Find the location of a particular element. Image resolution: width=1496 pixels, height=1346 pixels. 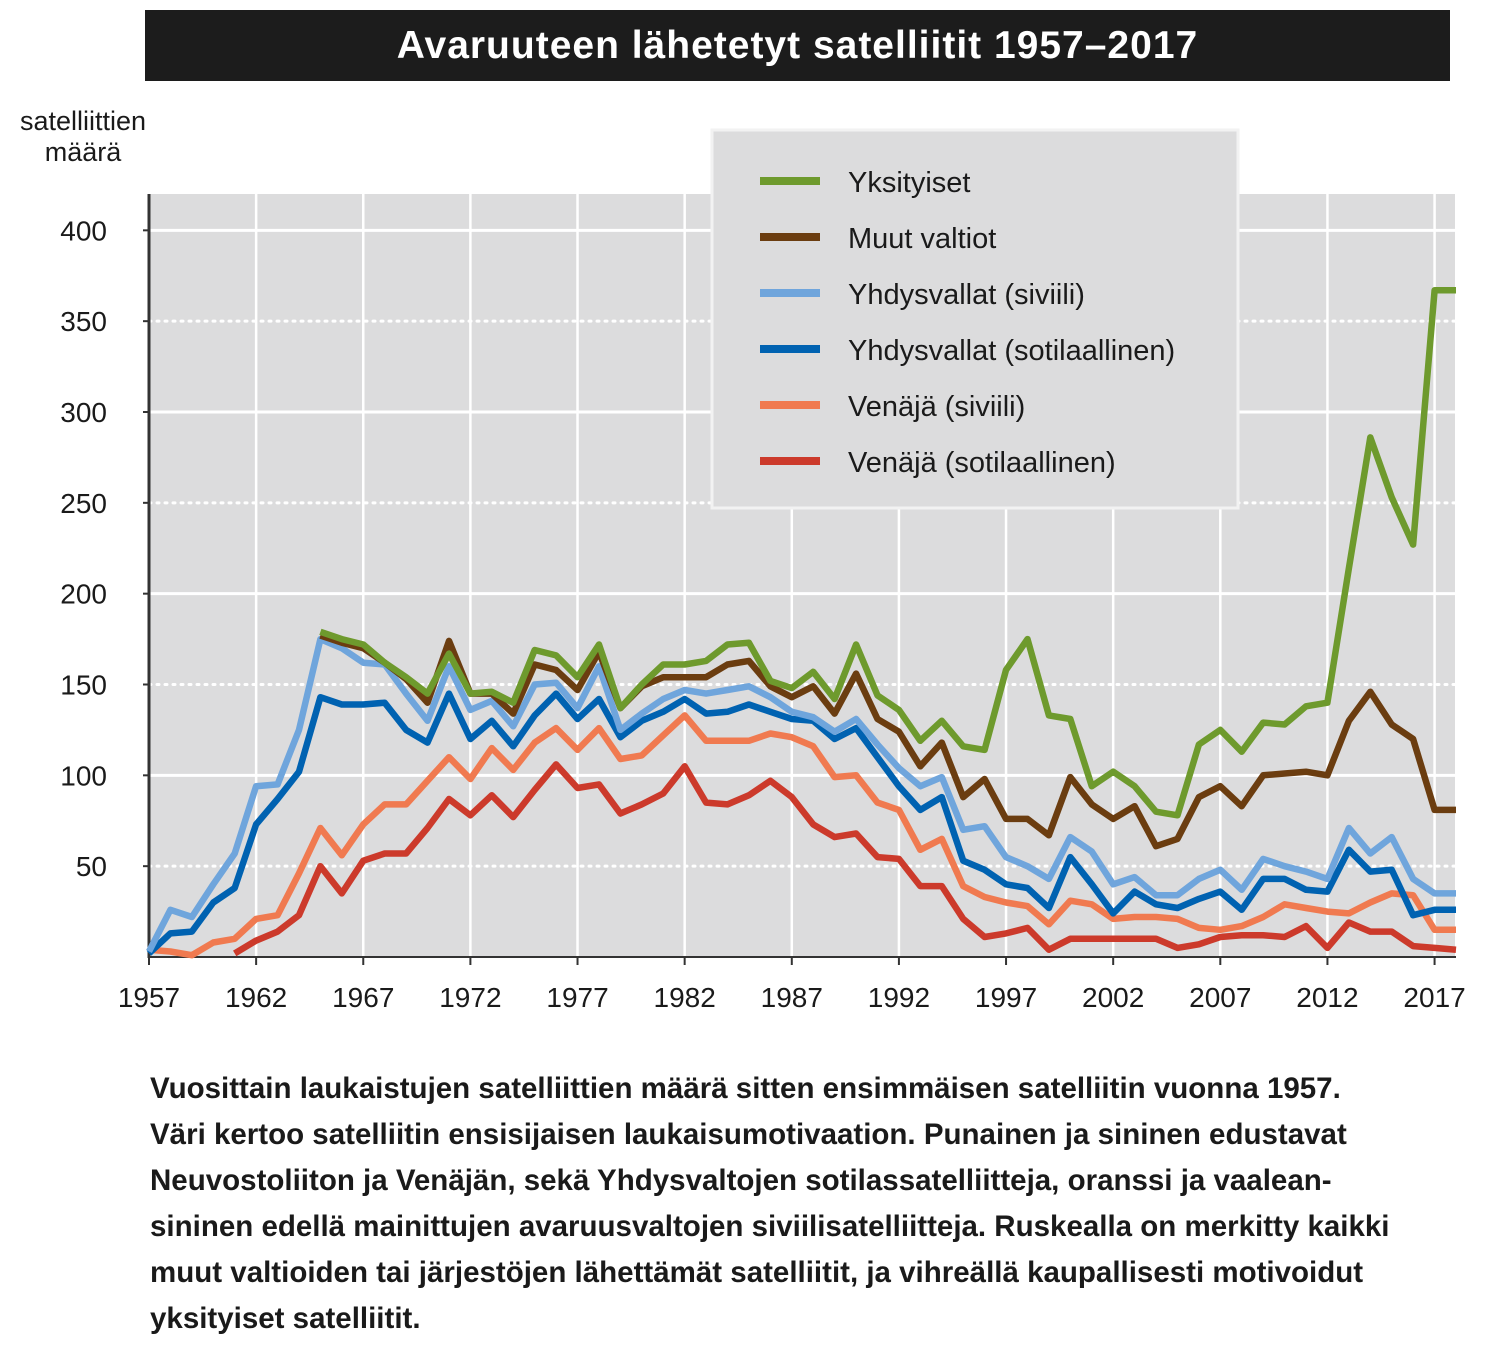

series-line-venäjä-sotilaallinen- is located at coordinates (845, 859).